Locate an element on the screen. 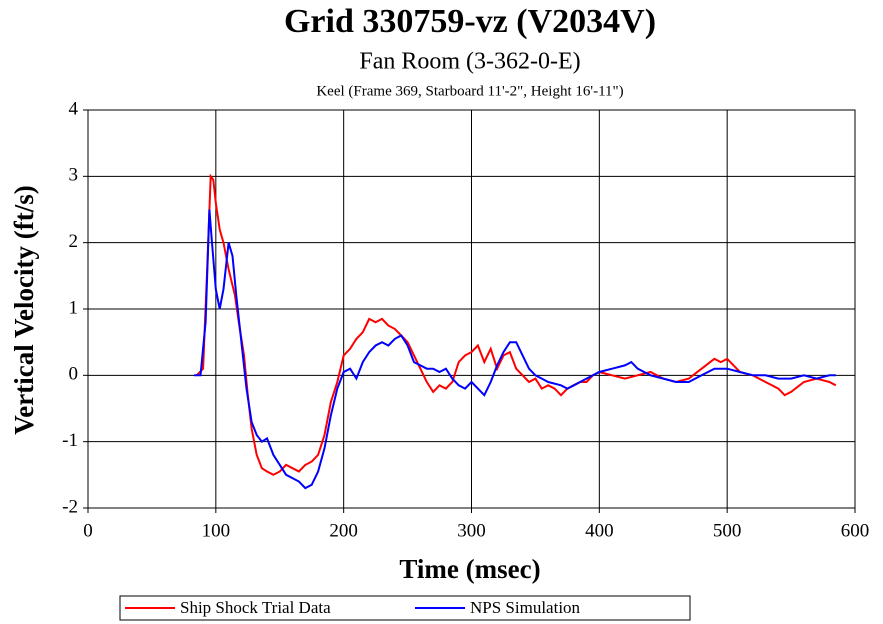 The height and width of the screenshot is (624, 883). y-tick-label: 2 is located at coordinates (74, 241).